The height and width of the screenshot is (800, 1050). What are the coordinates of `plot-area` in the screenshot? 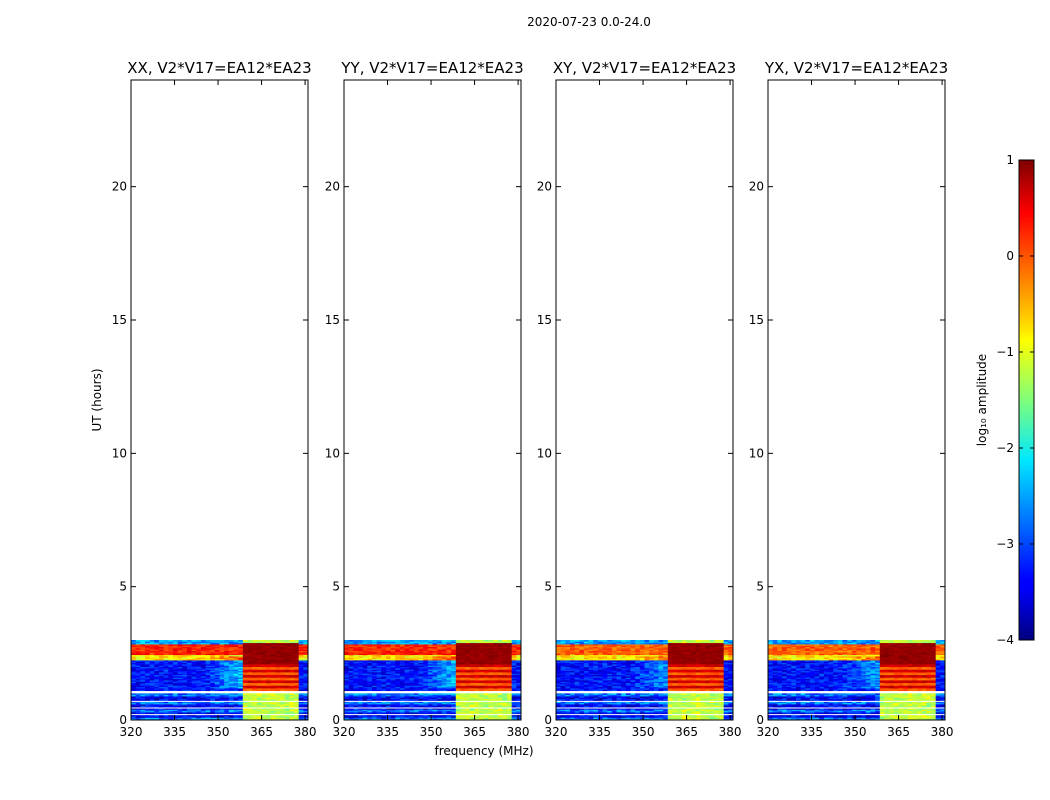 It's located at (432, 400).